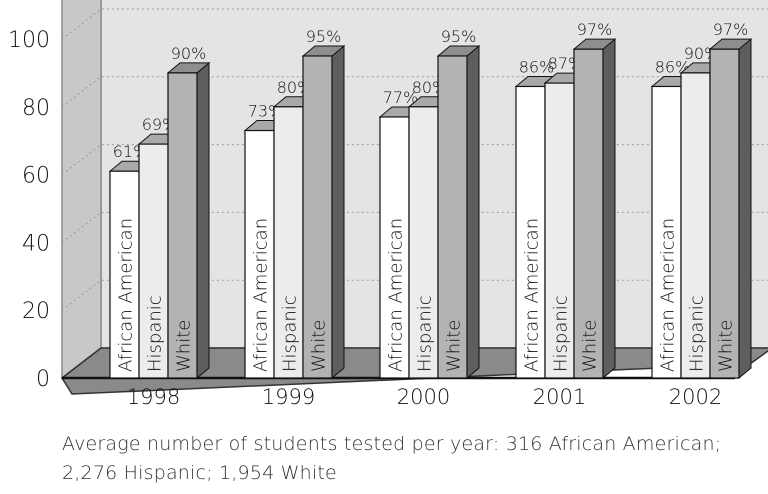 The width and height of the screenshot is (768, 494). Describe the element at coordinates (559, 397) in the screenshot. I see `x-tick-label: 2001` at that location.